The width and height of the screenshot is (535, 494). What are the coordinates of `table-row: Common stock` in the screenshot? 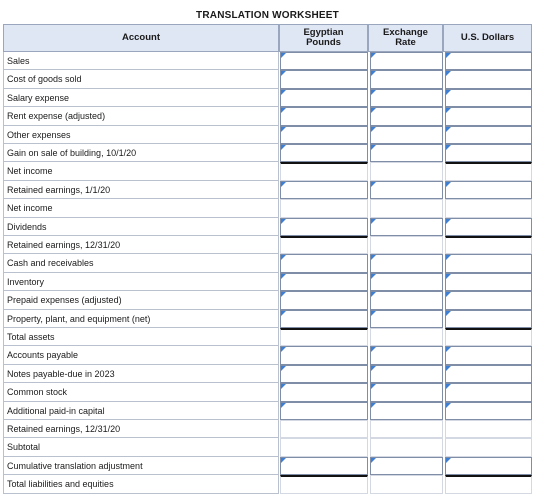 It's located at (267, 392).